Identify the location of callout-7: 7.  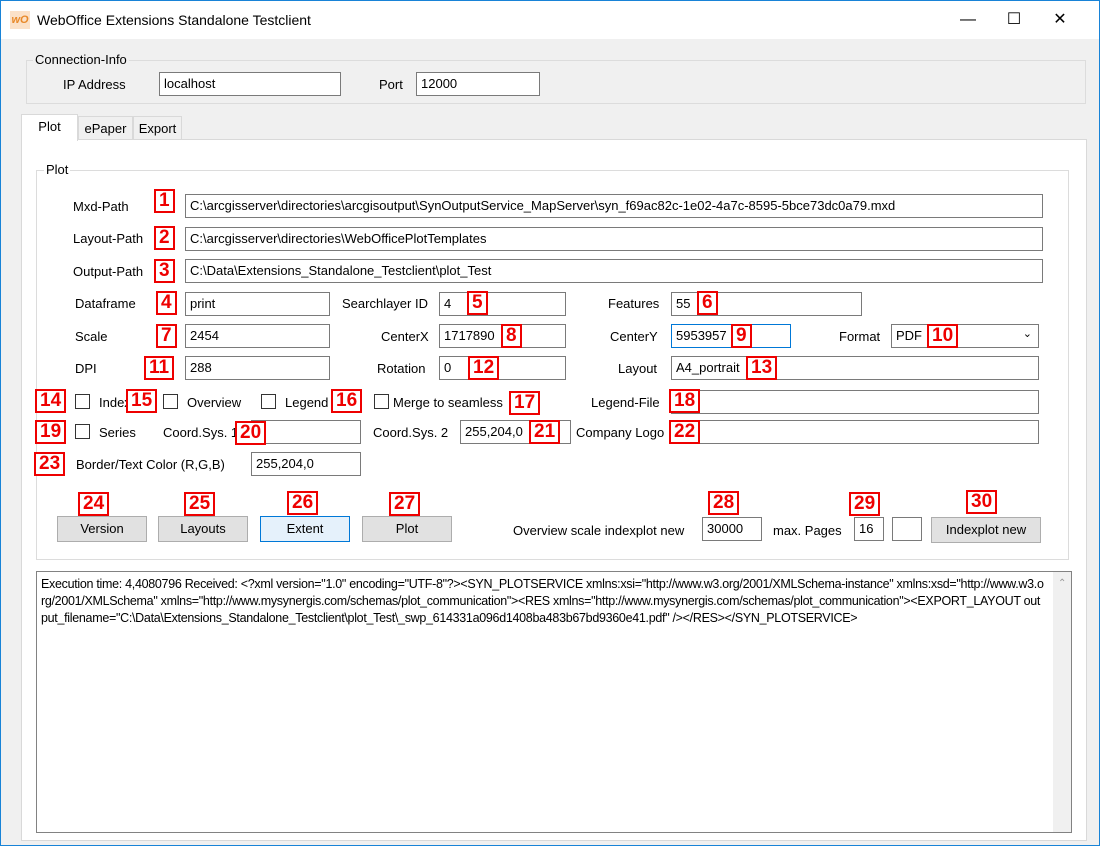
(166, 336).